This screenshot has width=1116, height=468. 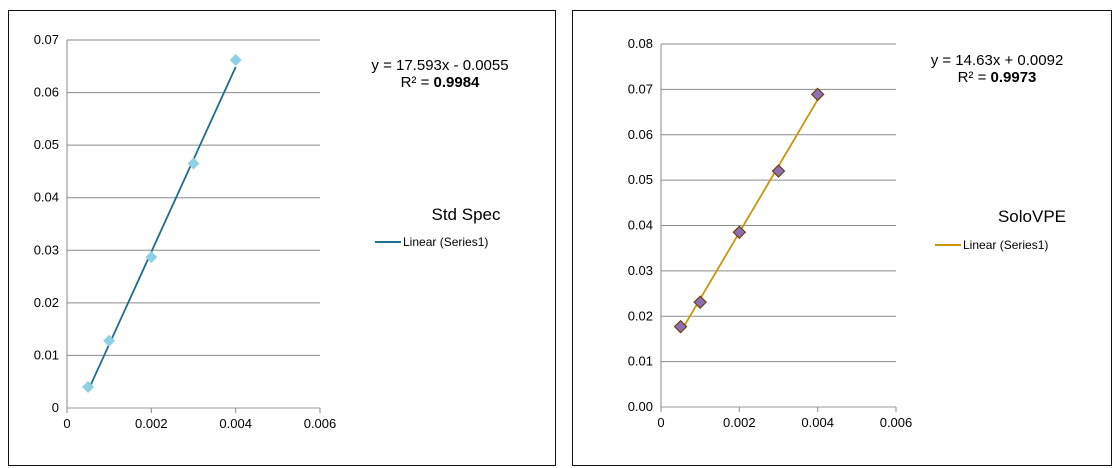 I want to click on r-squared-label: R² = 0.9984, so click(x=440, y=82).